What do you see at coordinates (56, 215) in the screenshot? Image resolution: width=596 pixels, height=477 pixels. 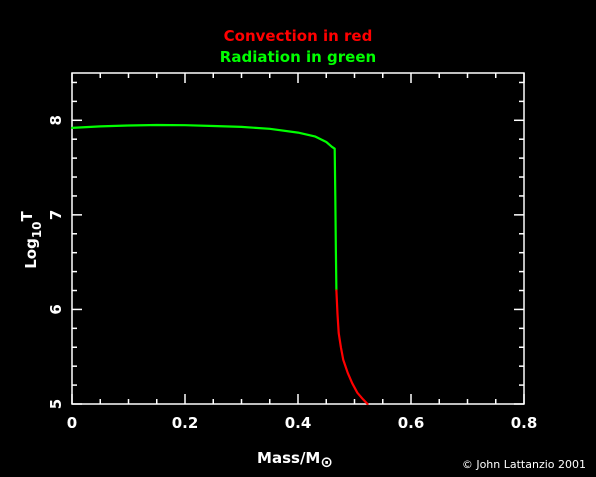 I see `y-tick-label: 7` at bounding box center [56, 215].